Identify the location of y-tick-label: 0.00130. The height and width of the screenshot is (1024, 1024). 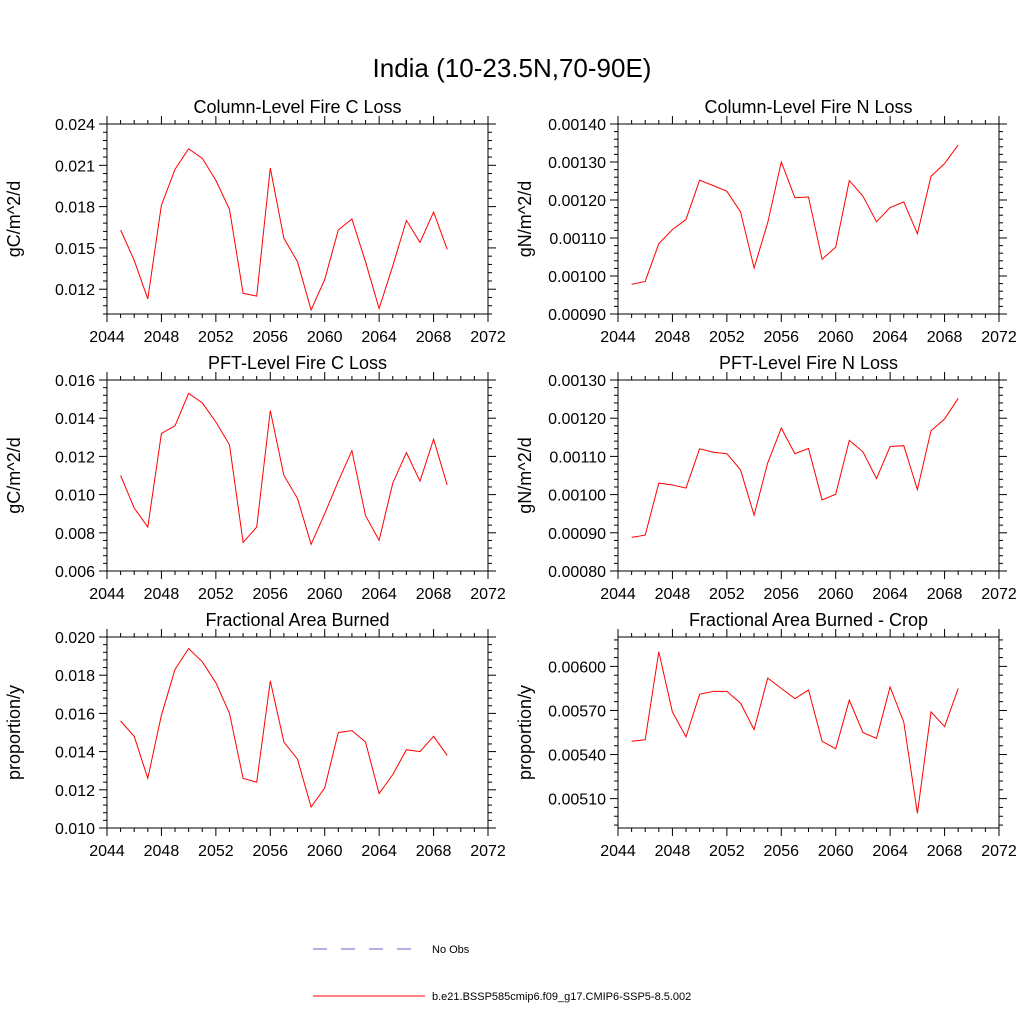
(577, 163).